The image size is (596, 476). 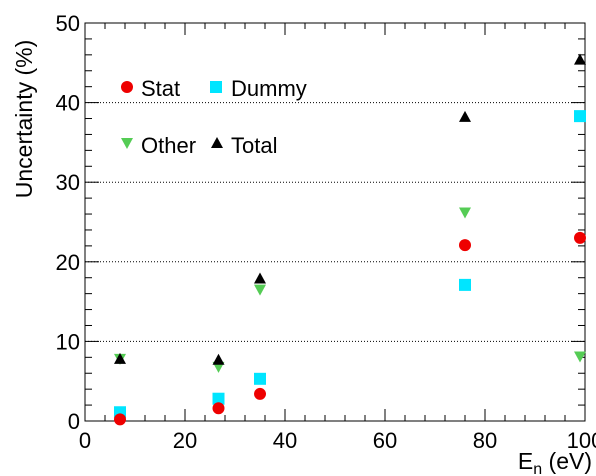 What do you see at coordinates (254, 145) in the screenshot?
I see `legend-label-total: Total` at bounding box center [254, 145].